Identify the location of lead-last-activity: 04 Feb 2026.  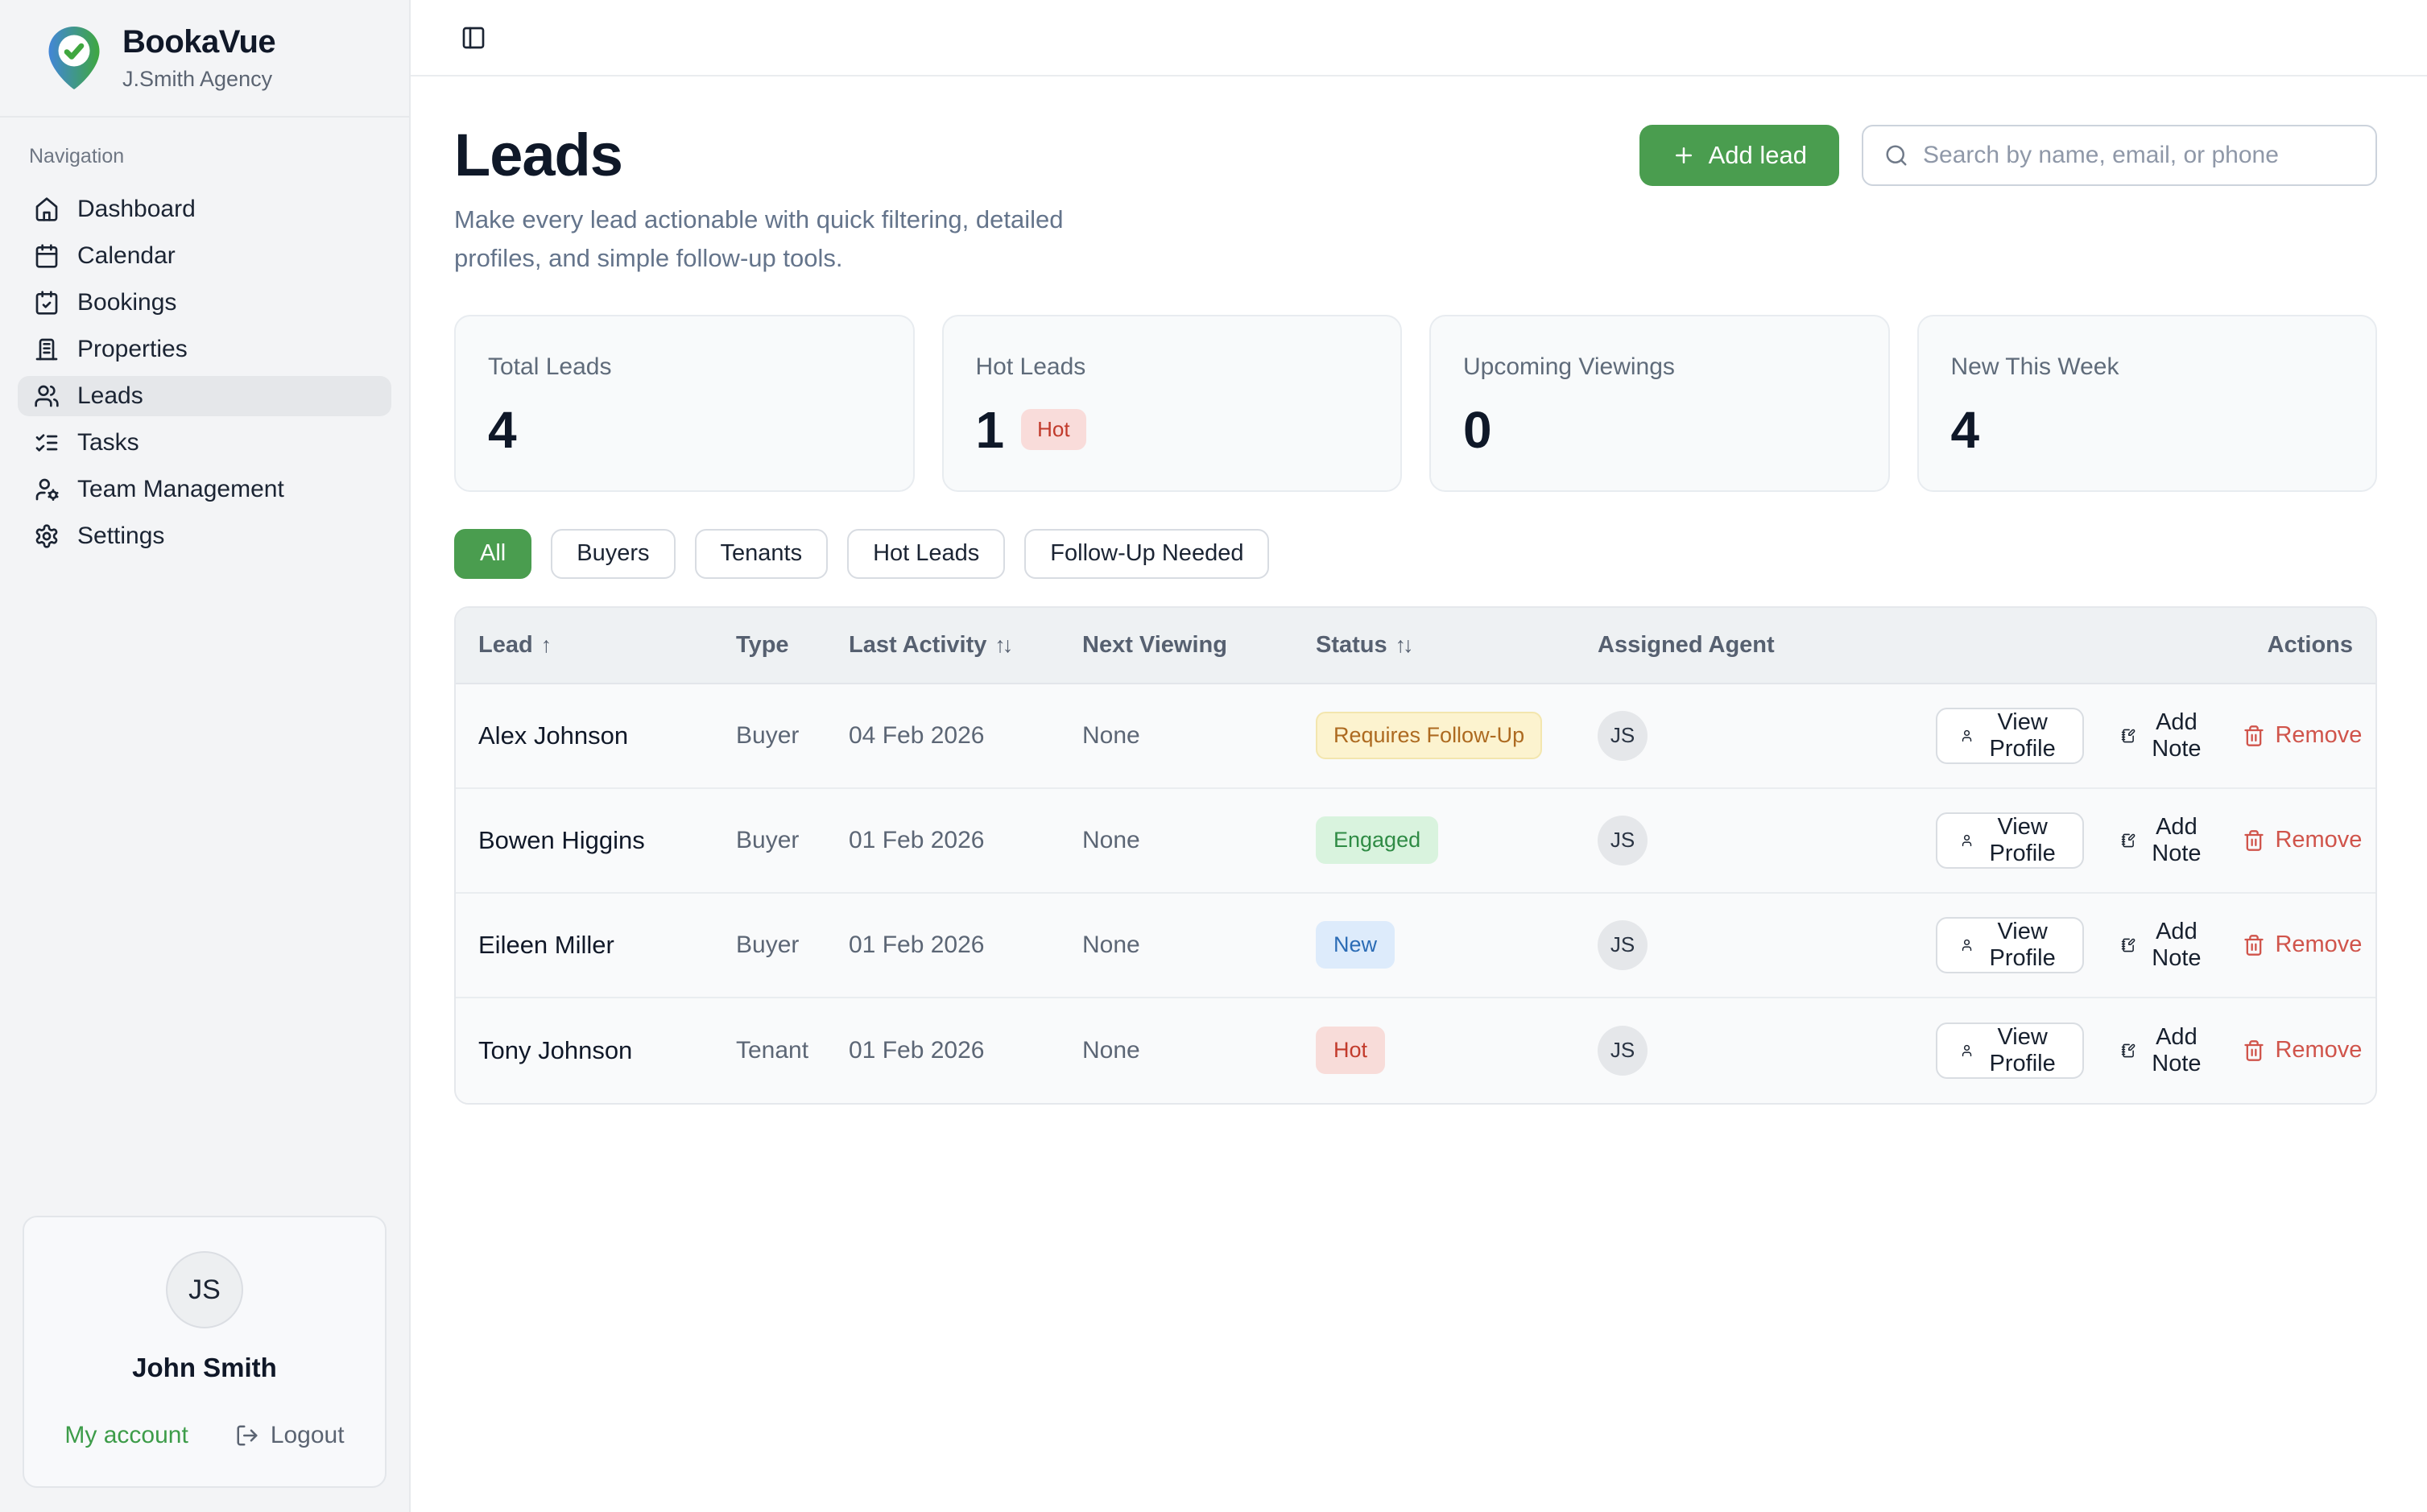
(917, 735).